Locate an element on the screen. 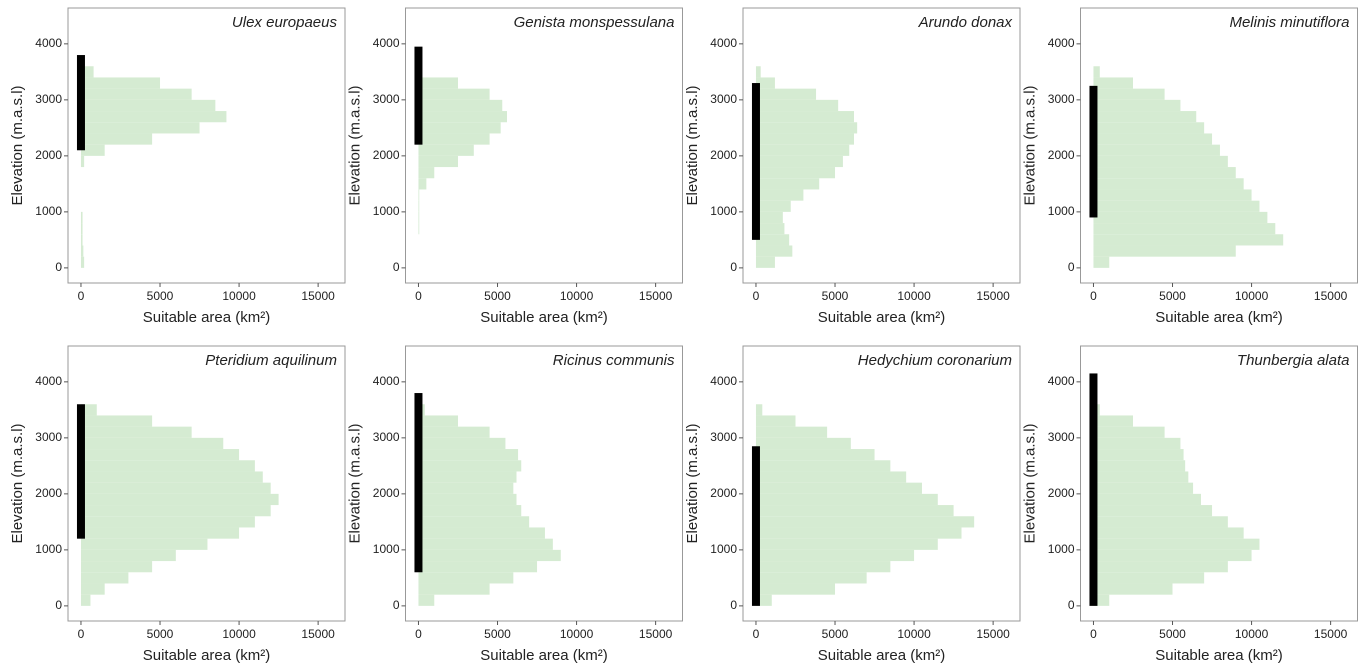 The width and height of the screenshot is (1362, 664). panel-title: Melinis minutiflora is located at coordinates (1289, 22).